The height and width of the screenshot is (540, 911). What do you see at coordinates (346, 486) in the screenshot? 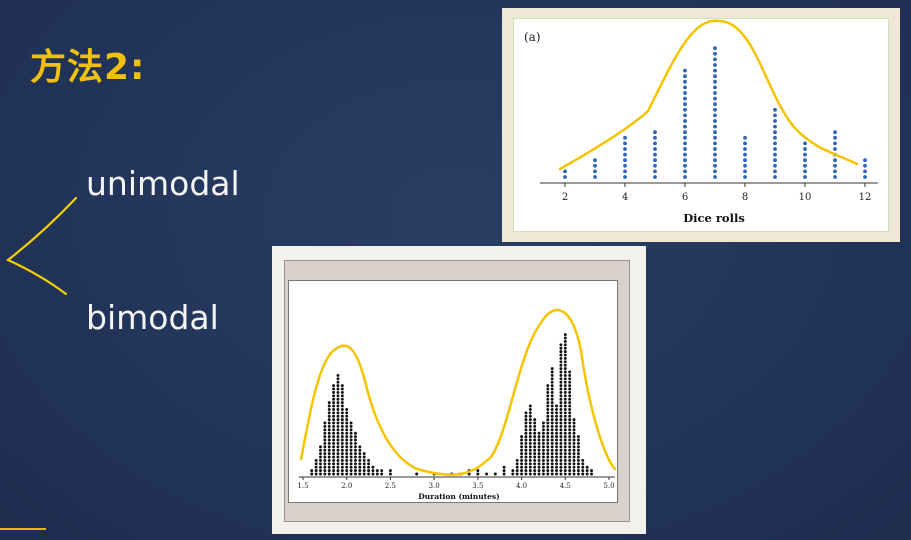
I see `x-tick-label: 2.0` at bounding box center [346, 486].